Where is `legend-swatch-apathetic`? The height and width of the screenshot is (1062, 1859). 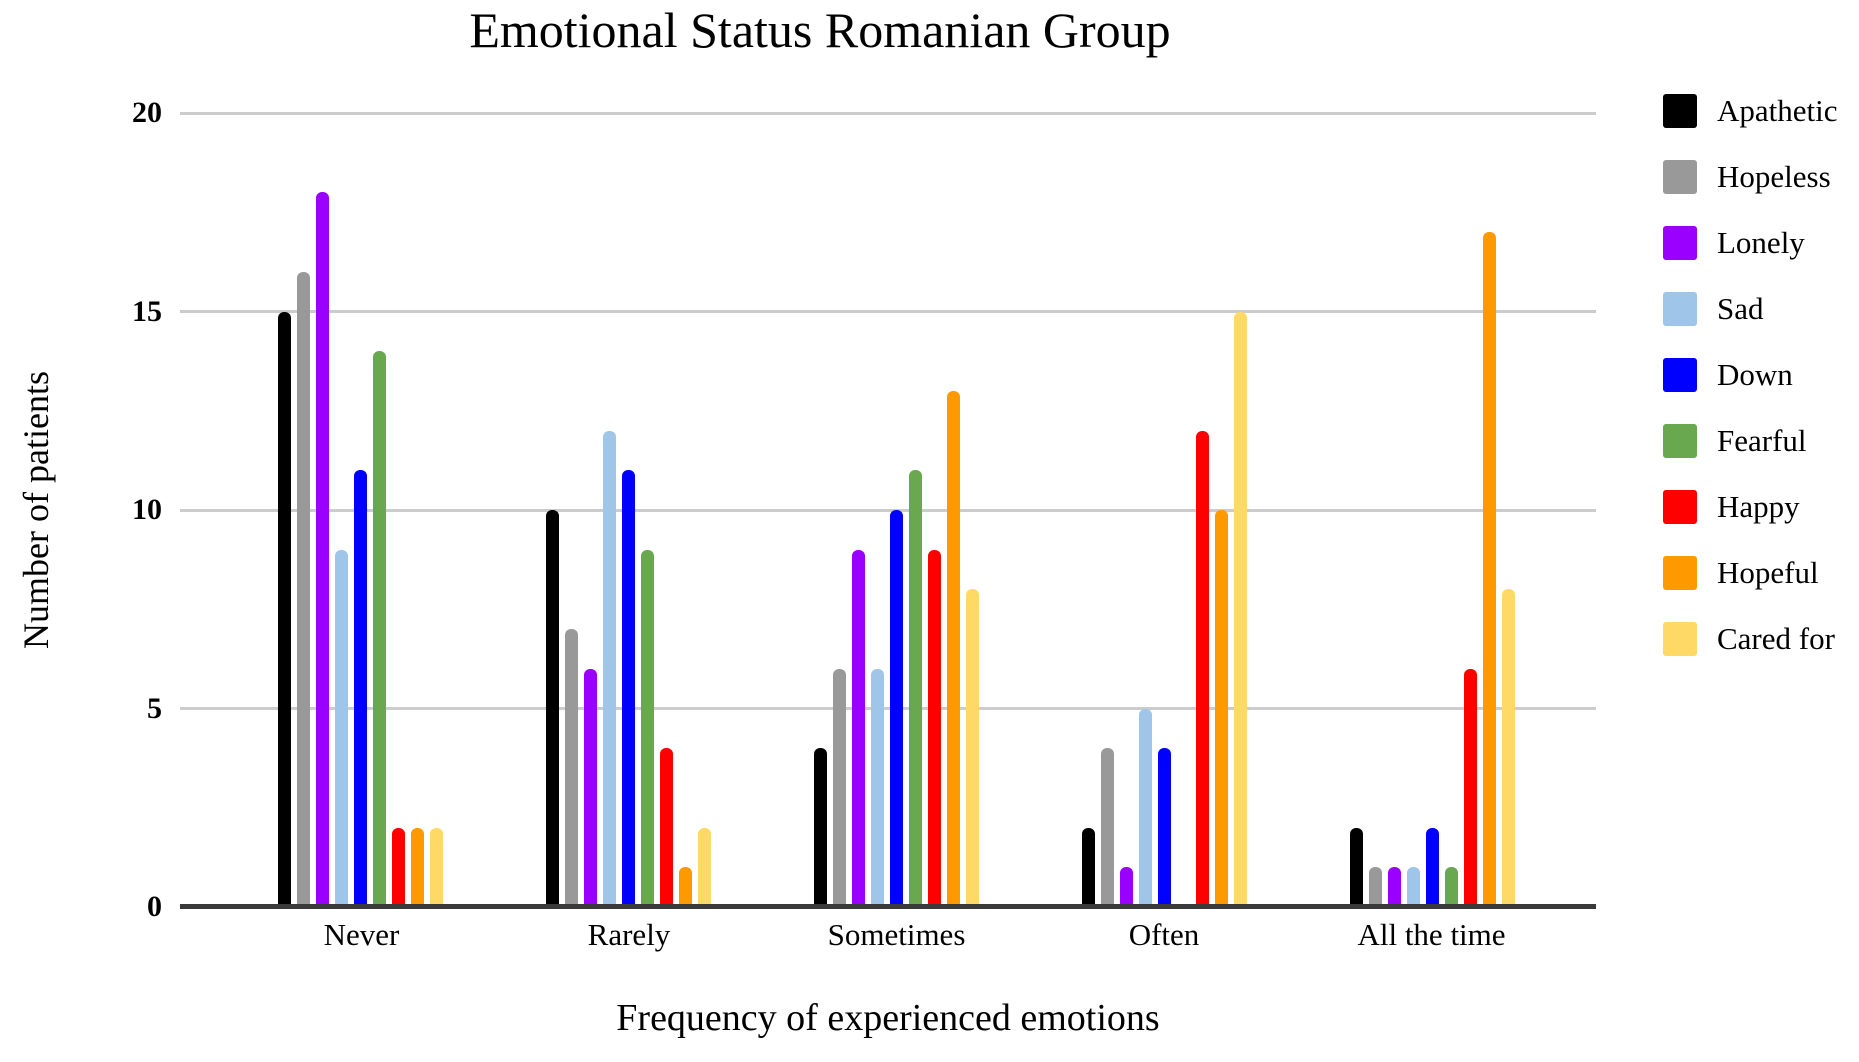
legend-swatch-apathetic is located at coordinates (1680, 111).